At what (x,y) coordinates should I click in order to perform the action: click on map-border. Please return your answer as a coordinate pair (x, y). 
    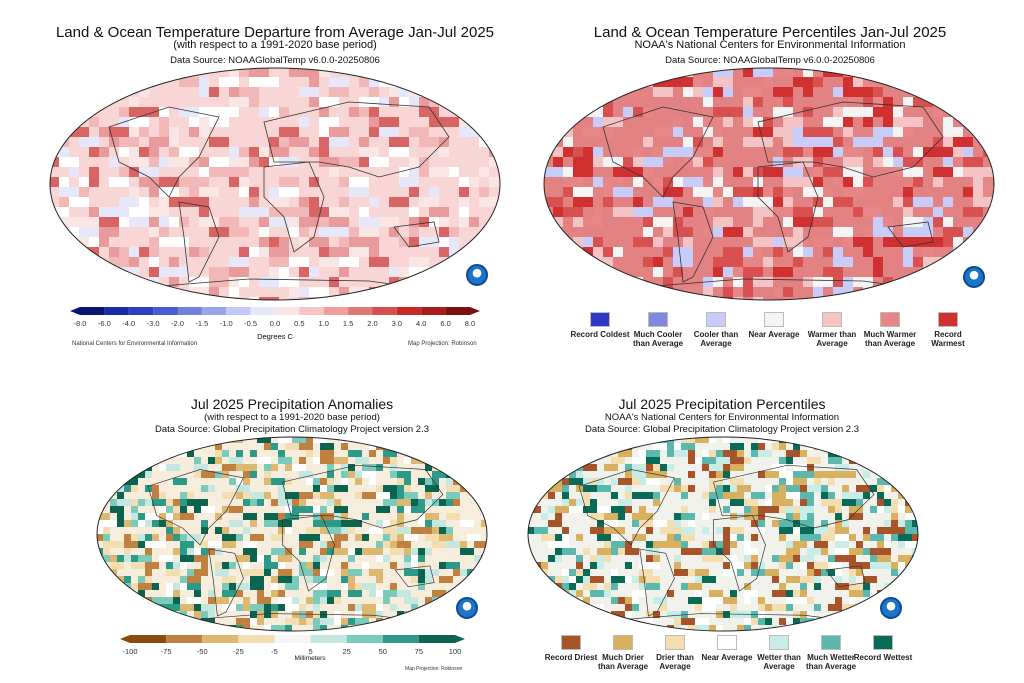
    Looking at the image, I should click on (292, 534).